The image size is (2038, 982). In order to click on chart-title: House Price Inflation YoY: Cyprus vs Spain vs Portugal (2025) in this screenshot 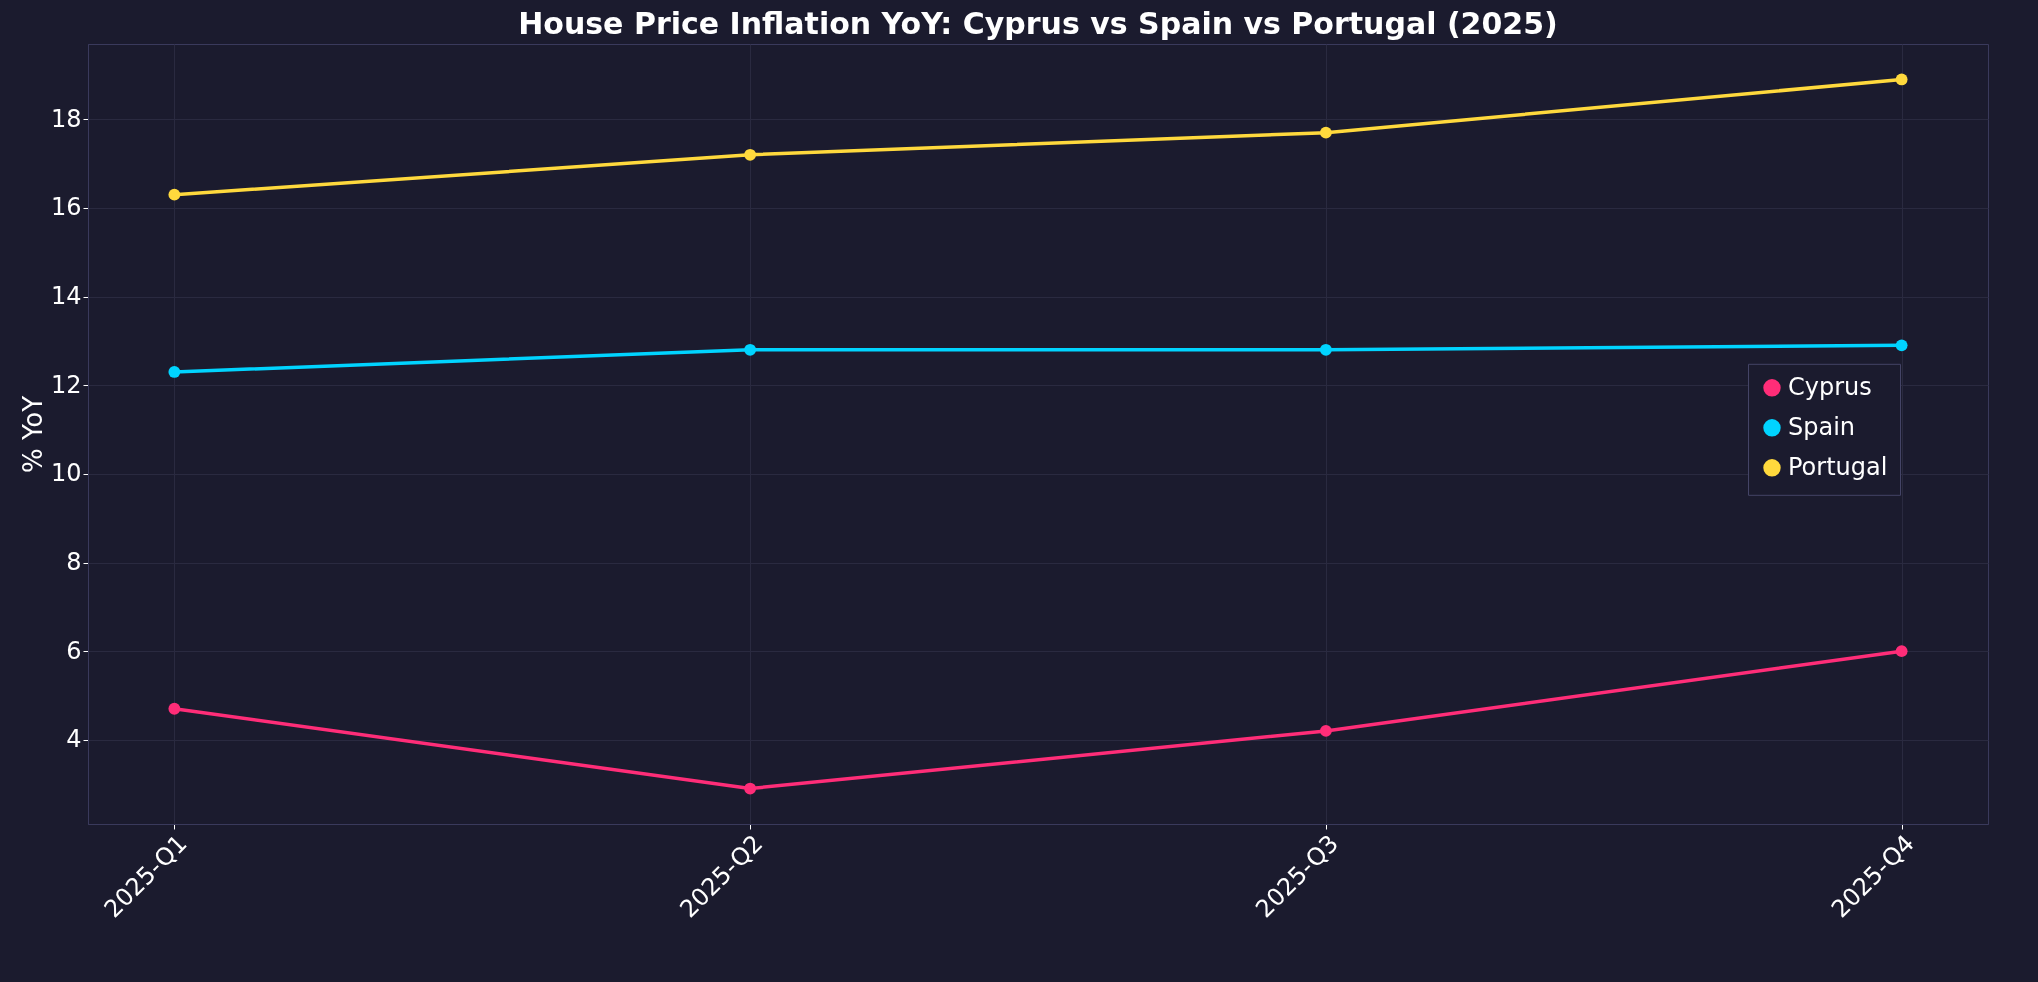, I will do `click(1038, 23)`.